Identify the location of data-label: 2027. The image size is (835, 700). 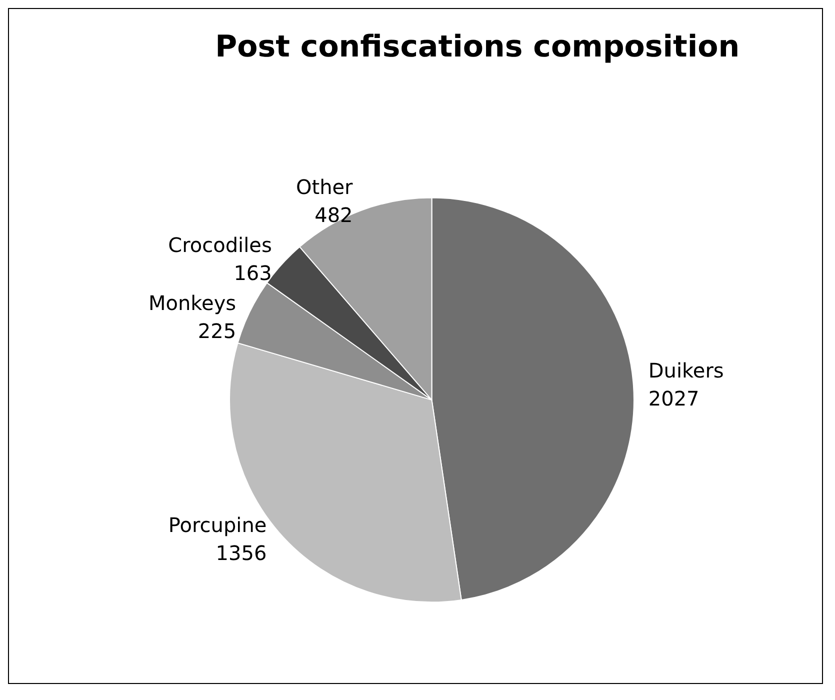
(674, 398).